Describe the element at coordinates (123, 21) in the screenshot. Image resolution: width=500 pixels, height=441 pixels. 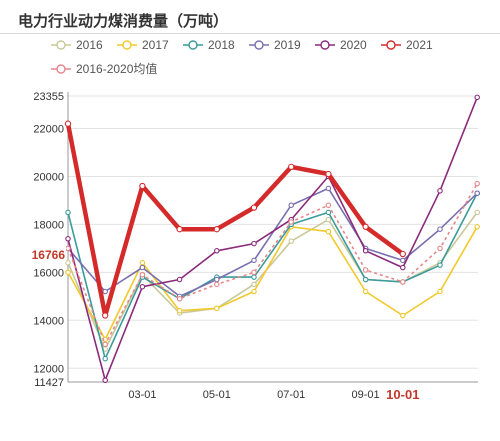
I see `page-title: 电力行业动力煤消费量（万吨）` at that location.